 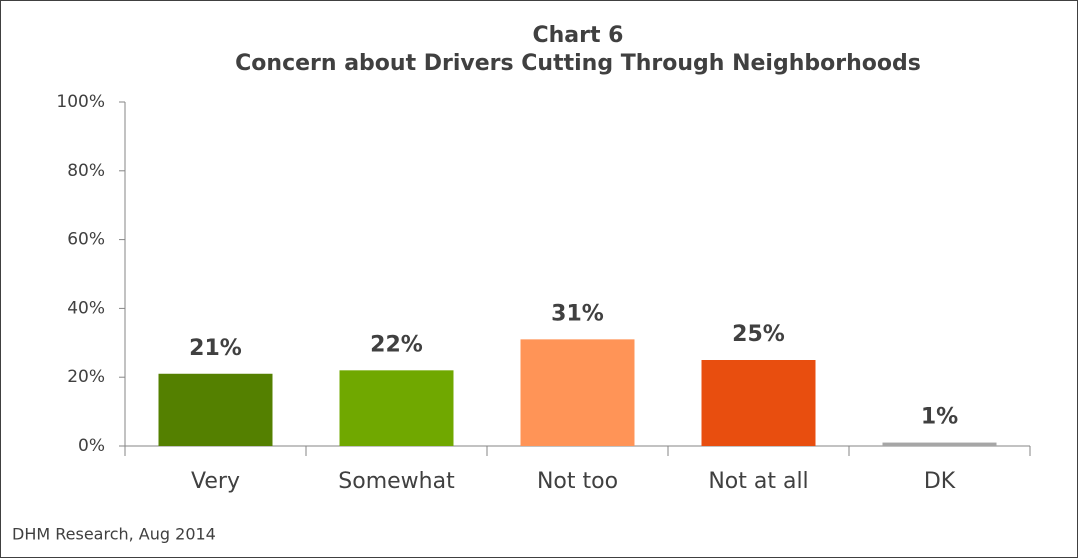 What do you see at coordinates (578, 35) in the screenshot?
I see `chart-title: Chart 6` at bounding box center [578, 35].